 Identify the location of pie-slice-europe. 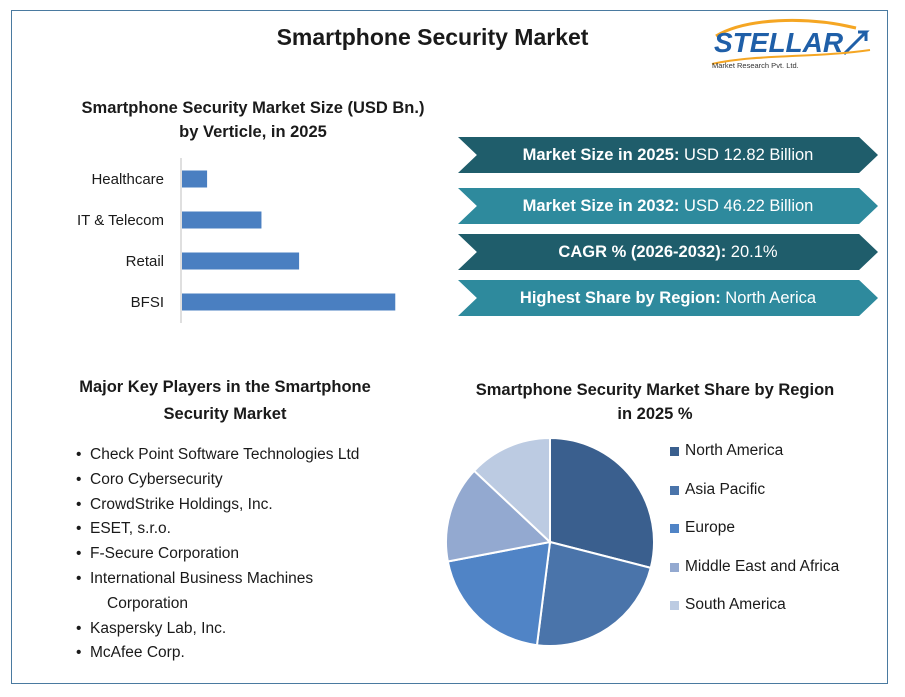
(499, 593).